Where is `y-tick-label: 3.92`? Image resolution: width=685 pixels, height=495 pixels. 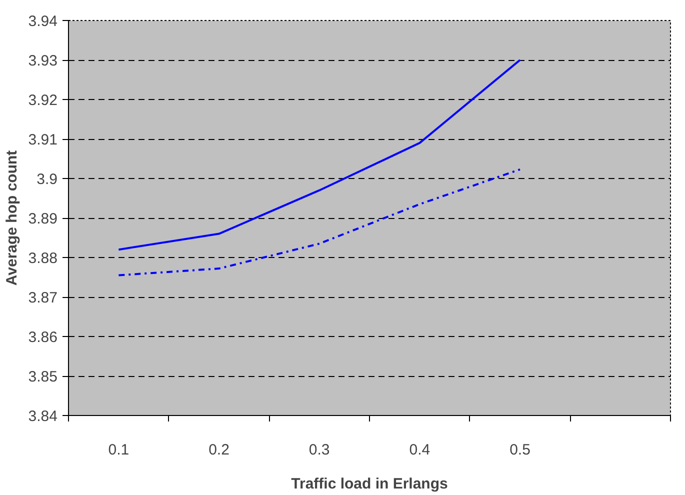 y-tick-label: 3.92 is located at coordinates (43, 100).